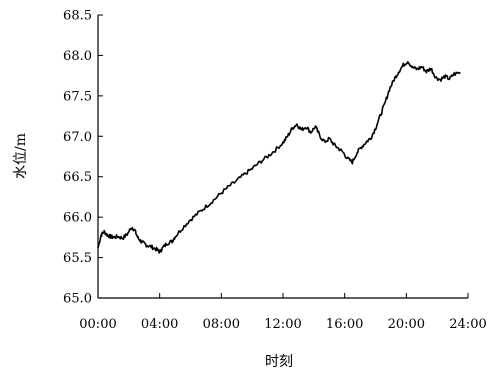 This screenshot has height=373, width=504. I want to click on x-tick-label: 12:00, so click(282, 324).